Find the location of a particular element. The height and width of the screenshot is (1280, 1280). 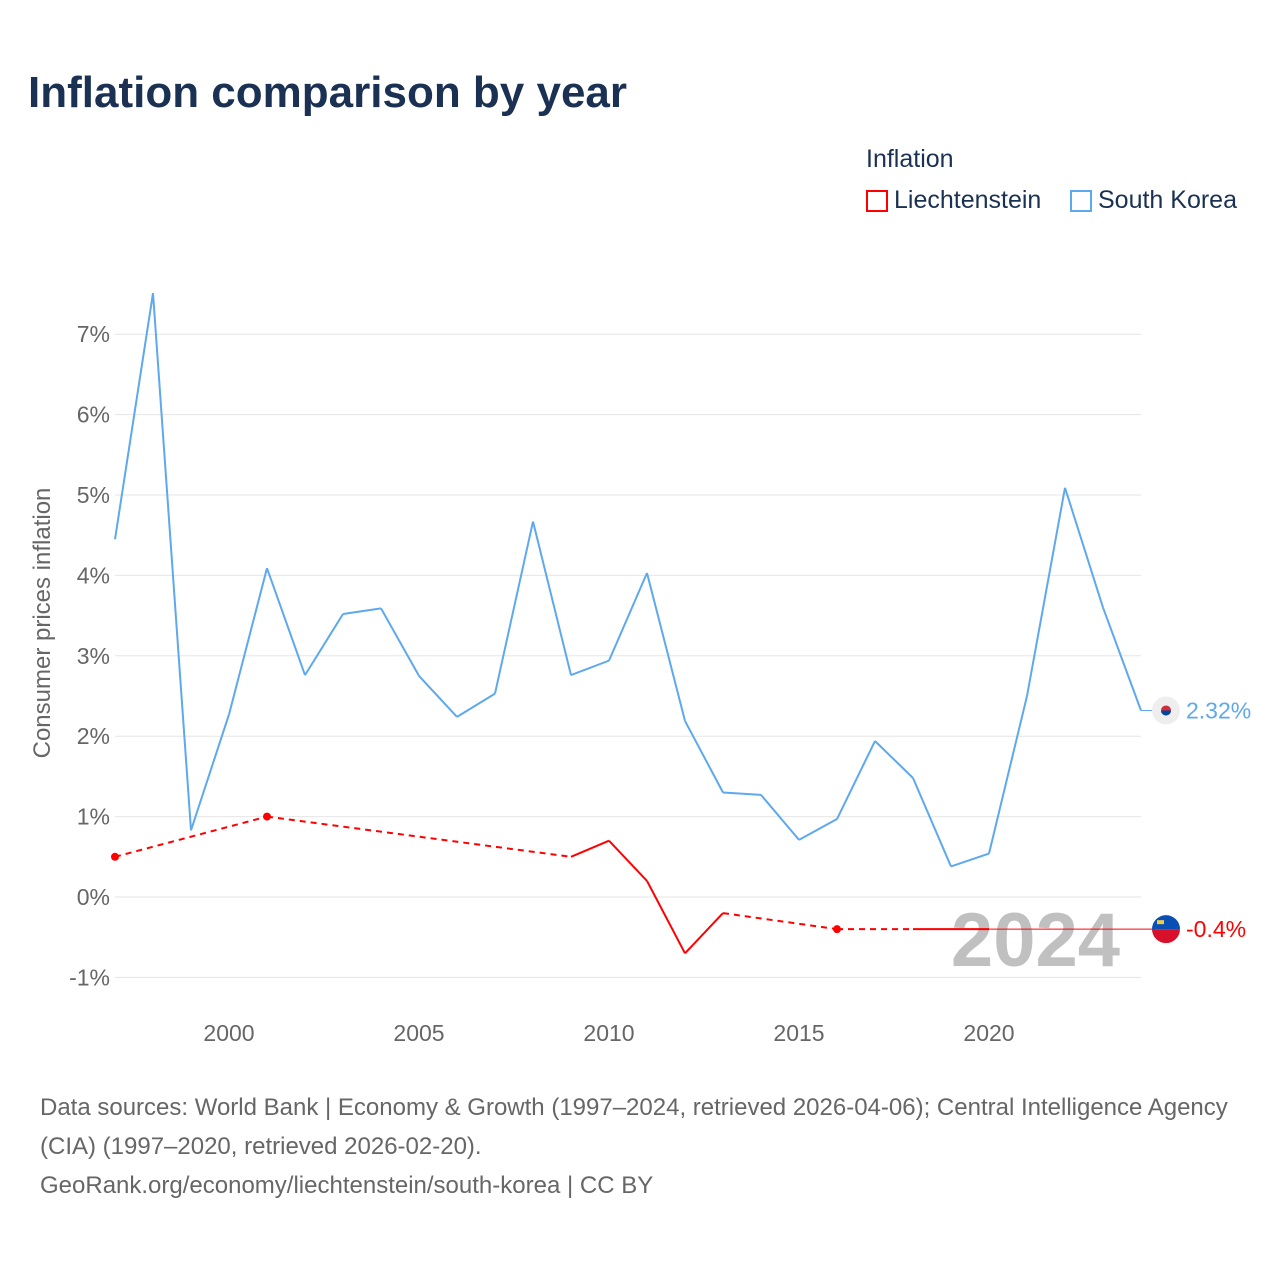

x-tick-label: 2020 is located at coordinates (988, 1033).